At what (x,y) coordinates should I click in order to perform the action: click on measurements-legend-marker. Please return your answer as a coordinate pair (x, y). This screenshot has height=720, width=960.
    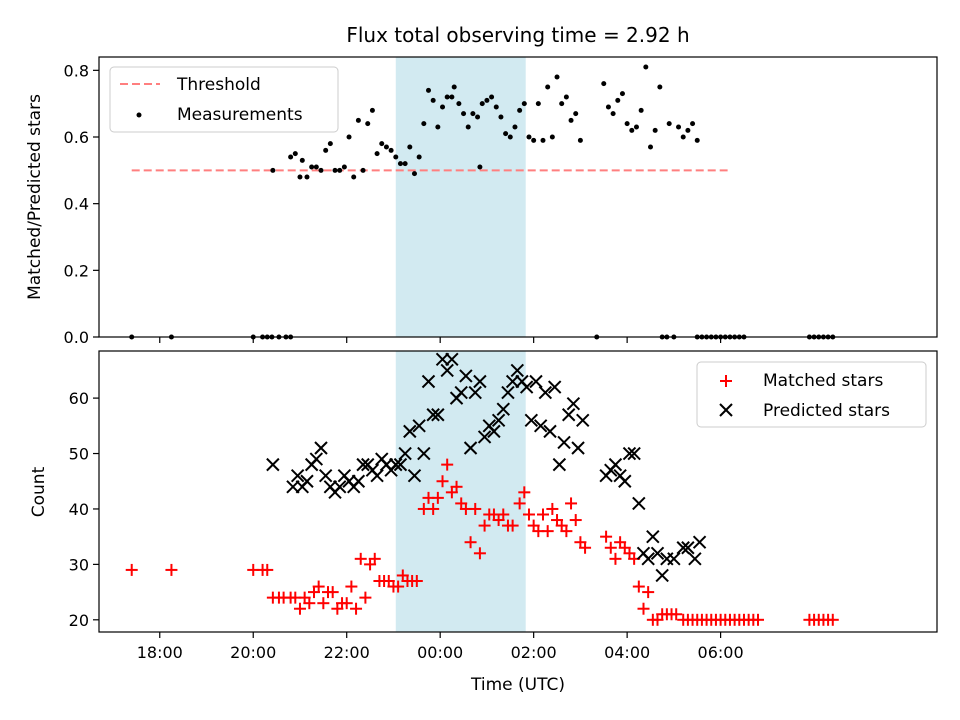
    Looking at the image, I should click on (139, 115).